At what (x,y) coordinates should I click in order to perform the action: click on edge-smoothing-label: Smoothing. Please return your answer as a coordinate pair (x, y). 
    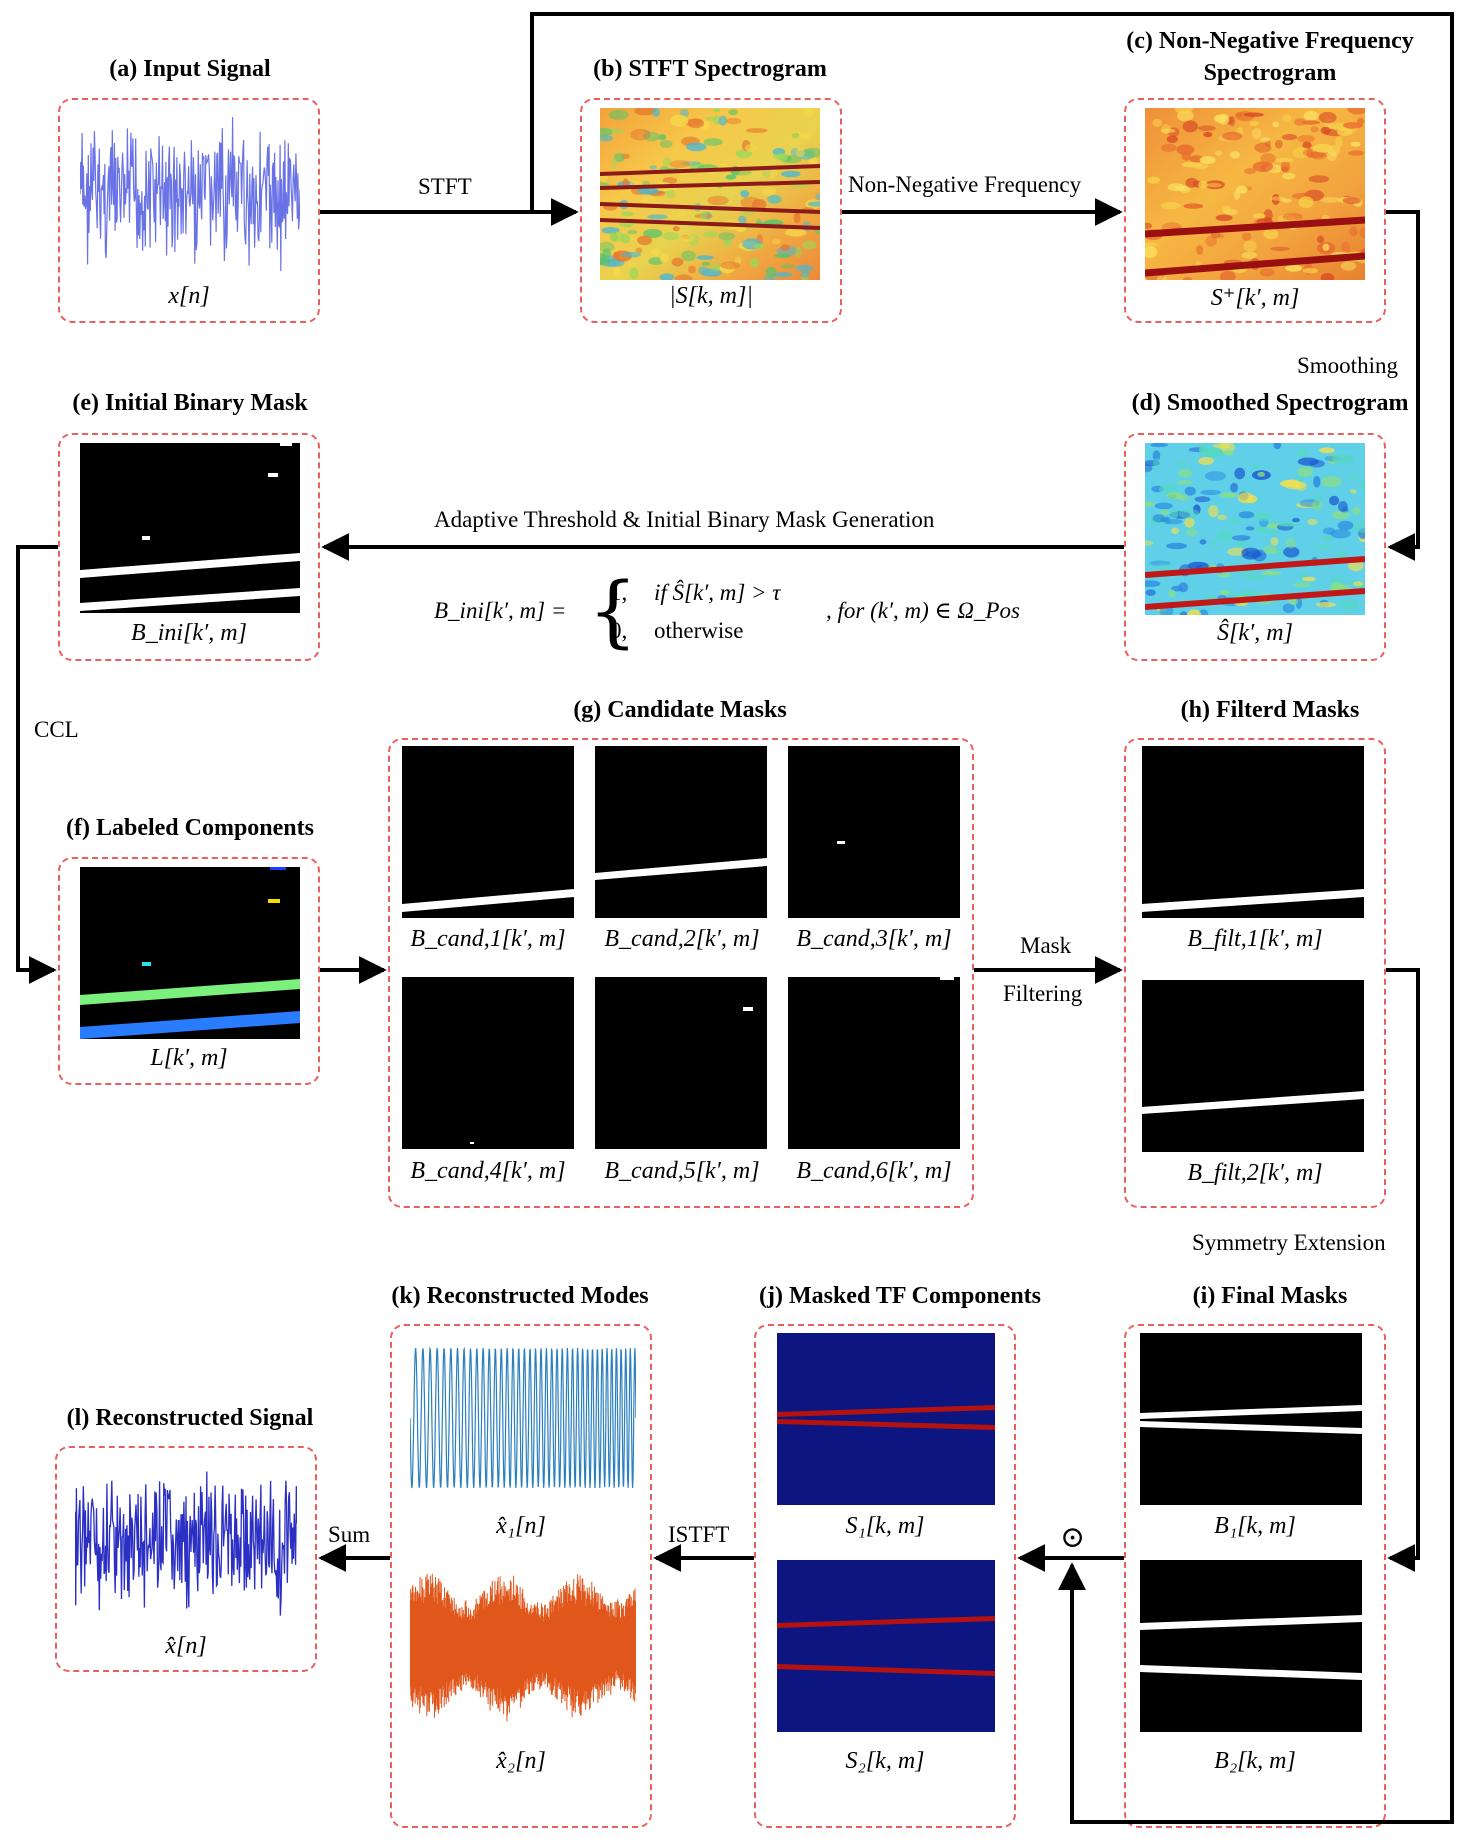
    Looking at the image, I should click on (1347, 365).